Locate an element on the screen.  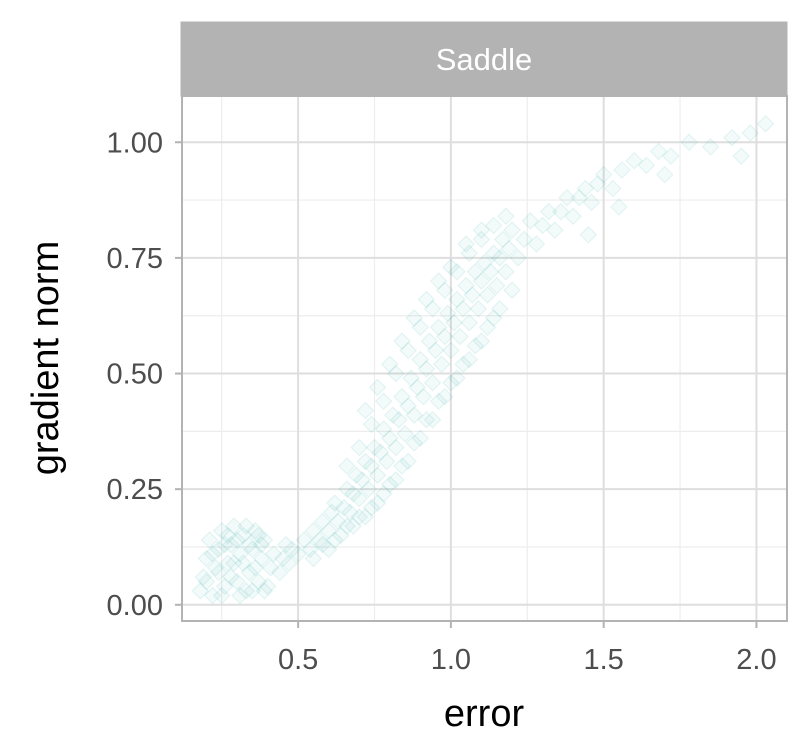
facet-strip: Saddle is located at coordinates (484, 59).